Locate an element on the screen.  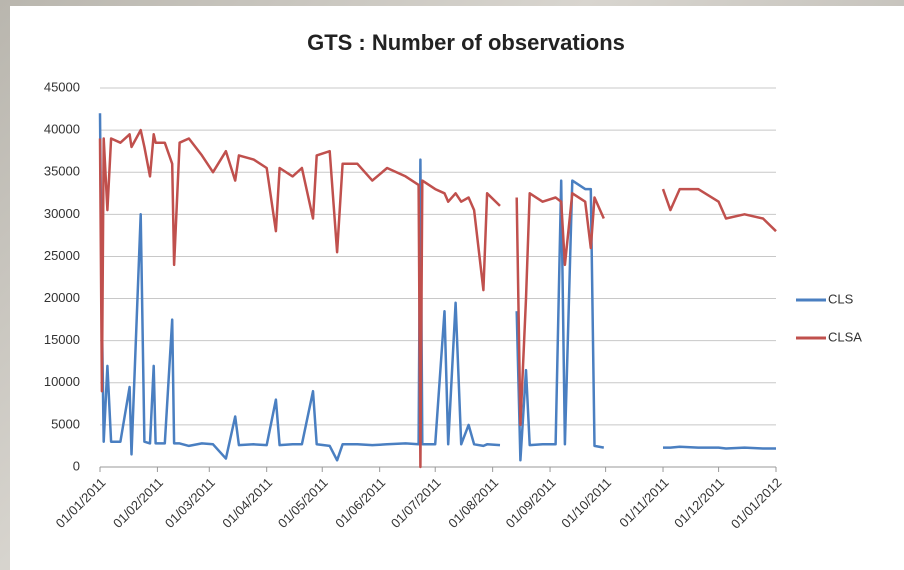
y-tick-label: 0 is located at coordinates (76, 465).